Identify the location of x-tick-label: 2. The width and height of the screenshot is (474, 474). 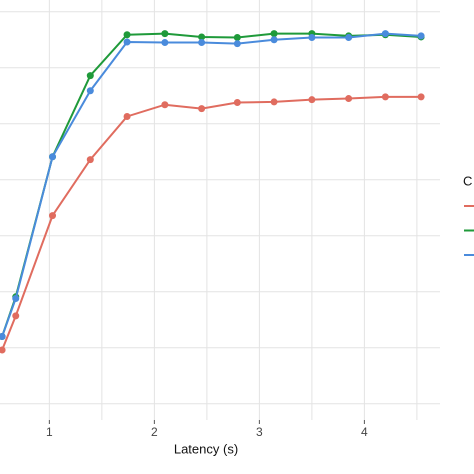
(154, 432).